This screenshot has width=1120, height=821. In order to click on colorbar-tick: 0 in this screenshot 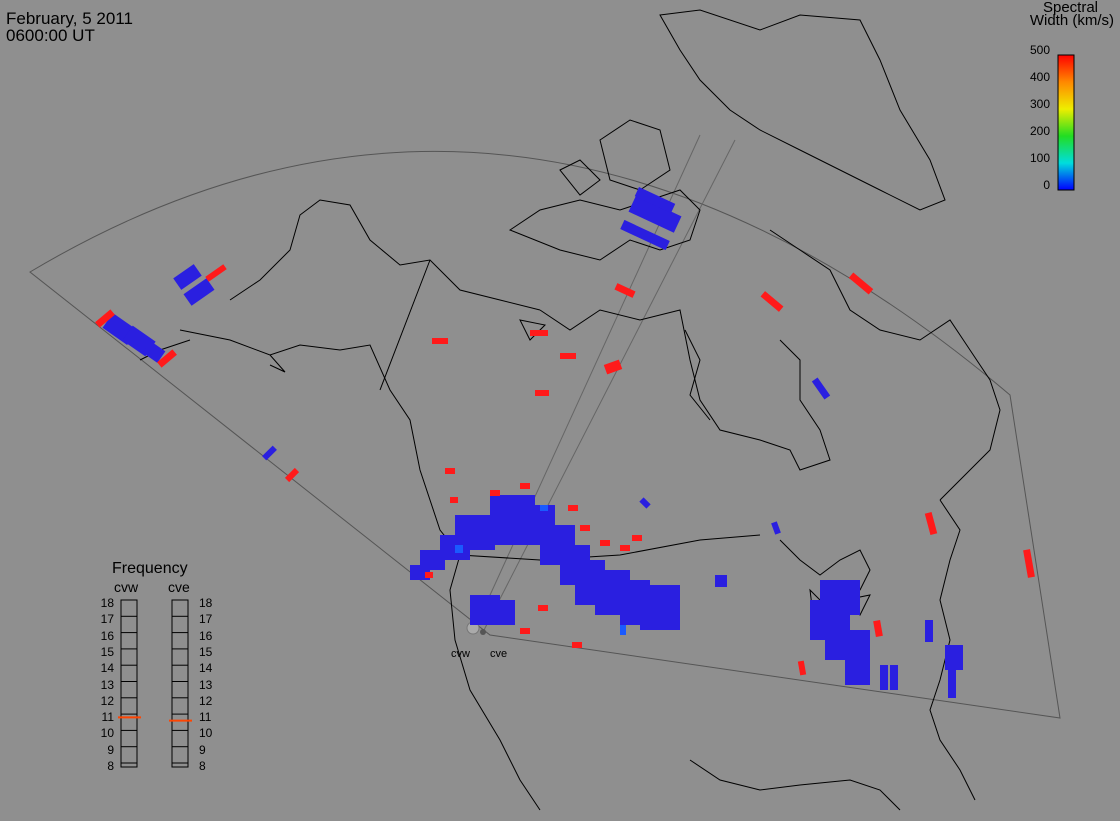, I will do `click(1046, 185)`.